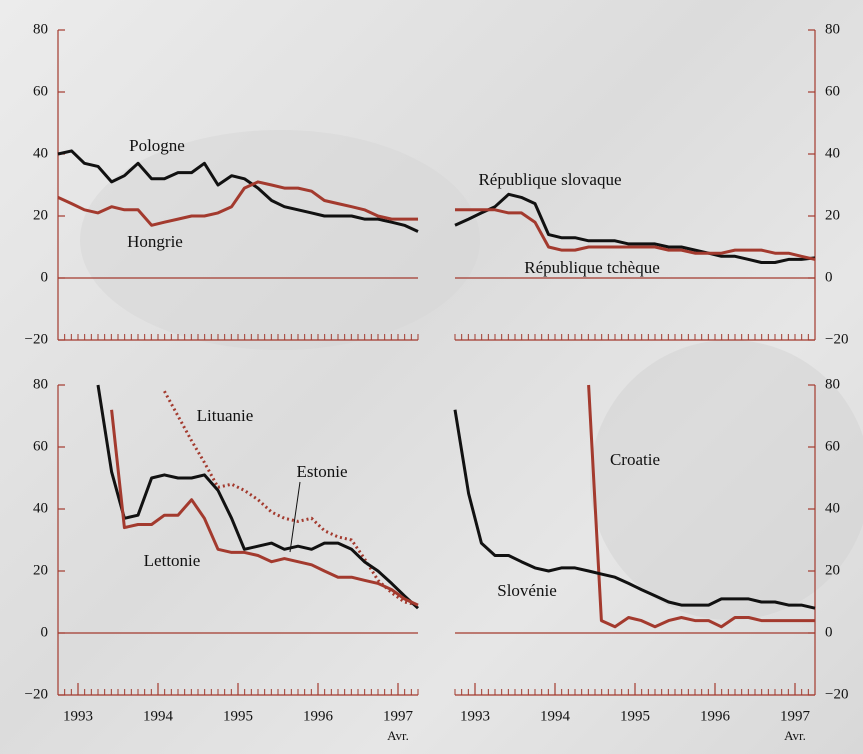  I want to click on series-label: Estonie, so click(322, 471).